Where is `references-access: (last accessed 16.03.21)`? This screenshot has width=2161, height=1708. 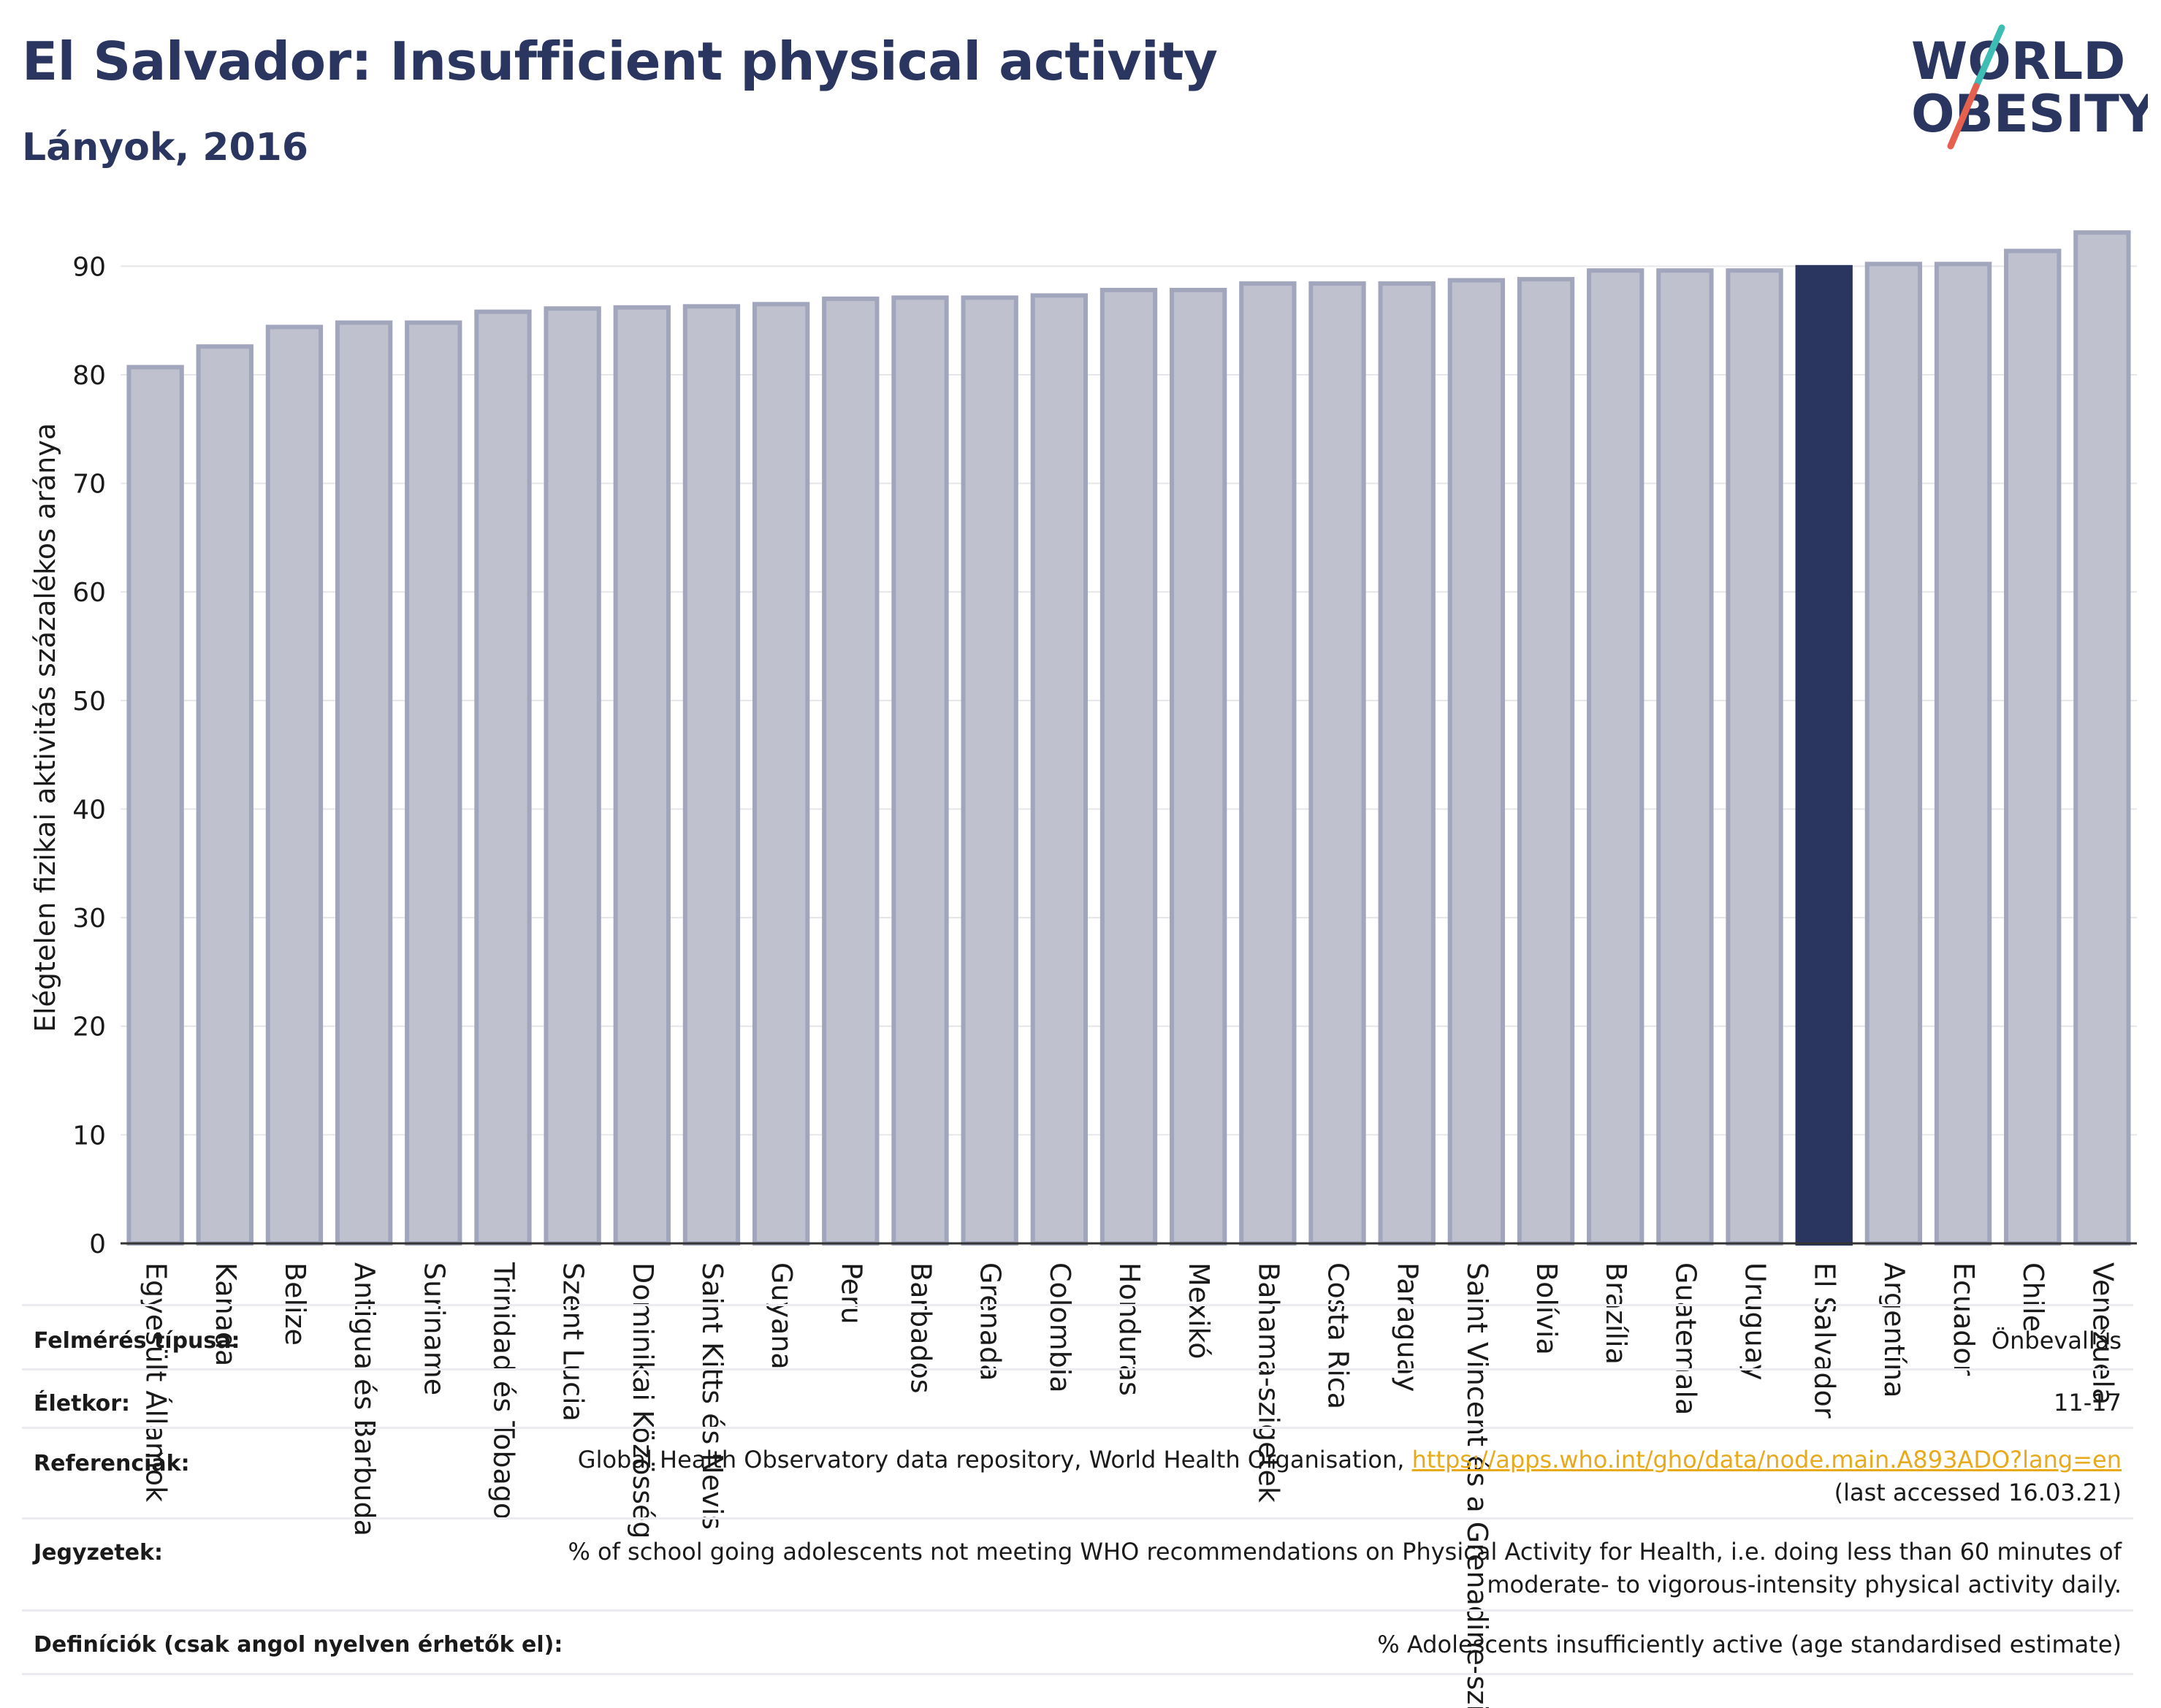 references-access: (last accessed 16.03.21) is located at coordinates (1978, 1492).